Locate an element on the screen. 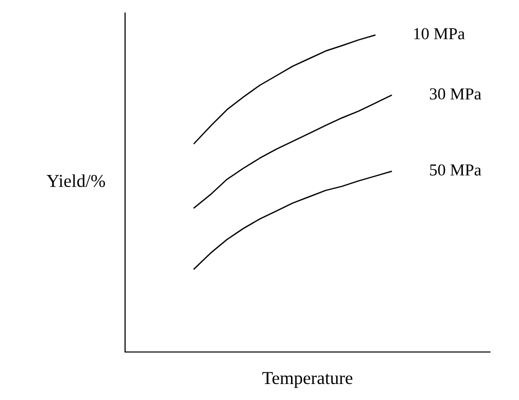  text: 30 MPa is located at coordinates (456, 94).